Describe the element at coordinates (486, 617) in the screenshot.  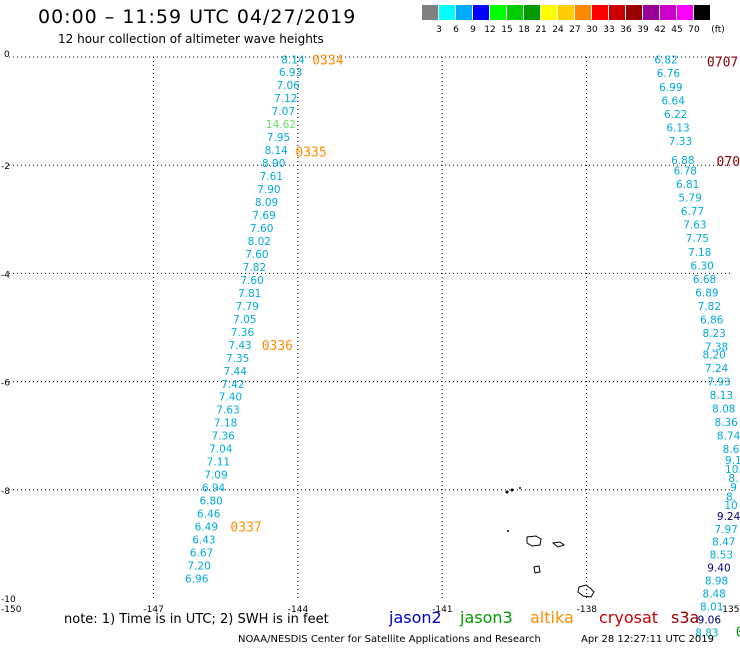
I see `satellite-label-jason3: jason3` at that location.